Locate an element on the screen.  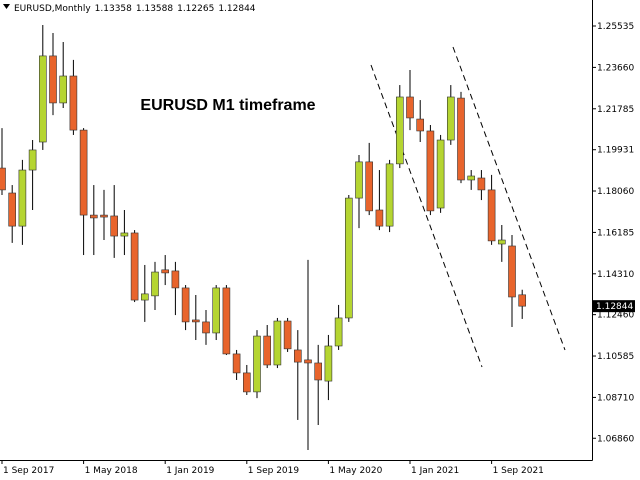
y-tick-label: 1.12460 is located at coordinates (615, 316).